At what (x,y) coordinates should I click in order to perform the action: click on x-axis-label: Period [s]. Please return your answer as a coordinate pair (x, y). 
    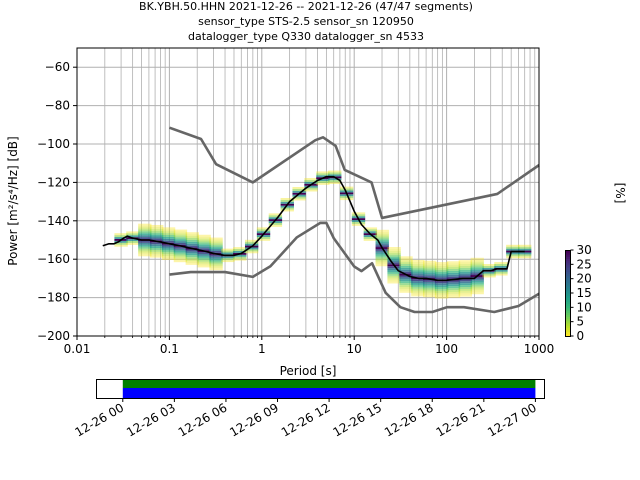
    Looking at the image, I should click on (308, 371).